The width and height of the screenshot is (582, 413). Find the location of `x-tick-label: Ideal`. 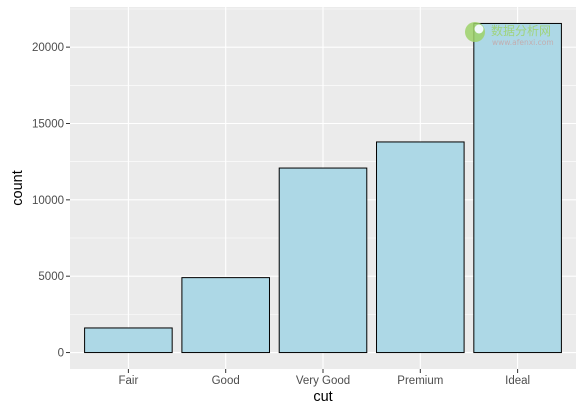

x-tick-label: Ideal is located at coordinates (517, 381).